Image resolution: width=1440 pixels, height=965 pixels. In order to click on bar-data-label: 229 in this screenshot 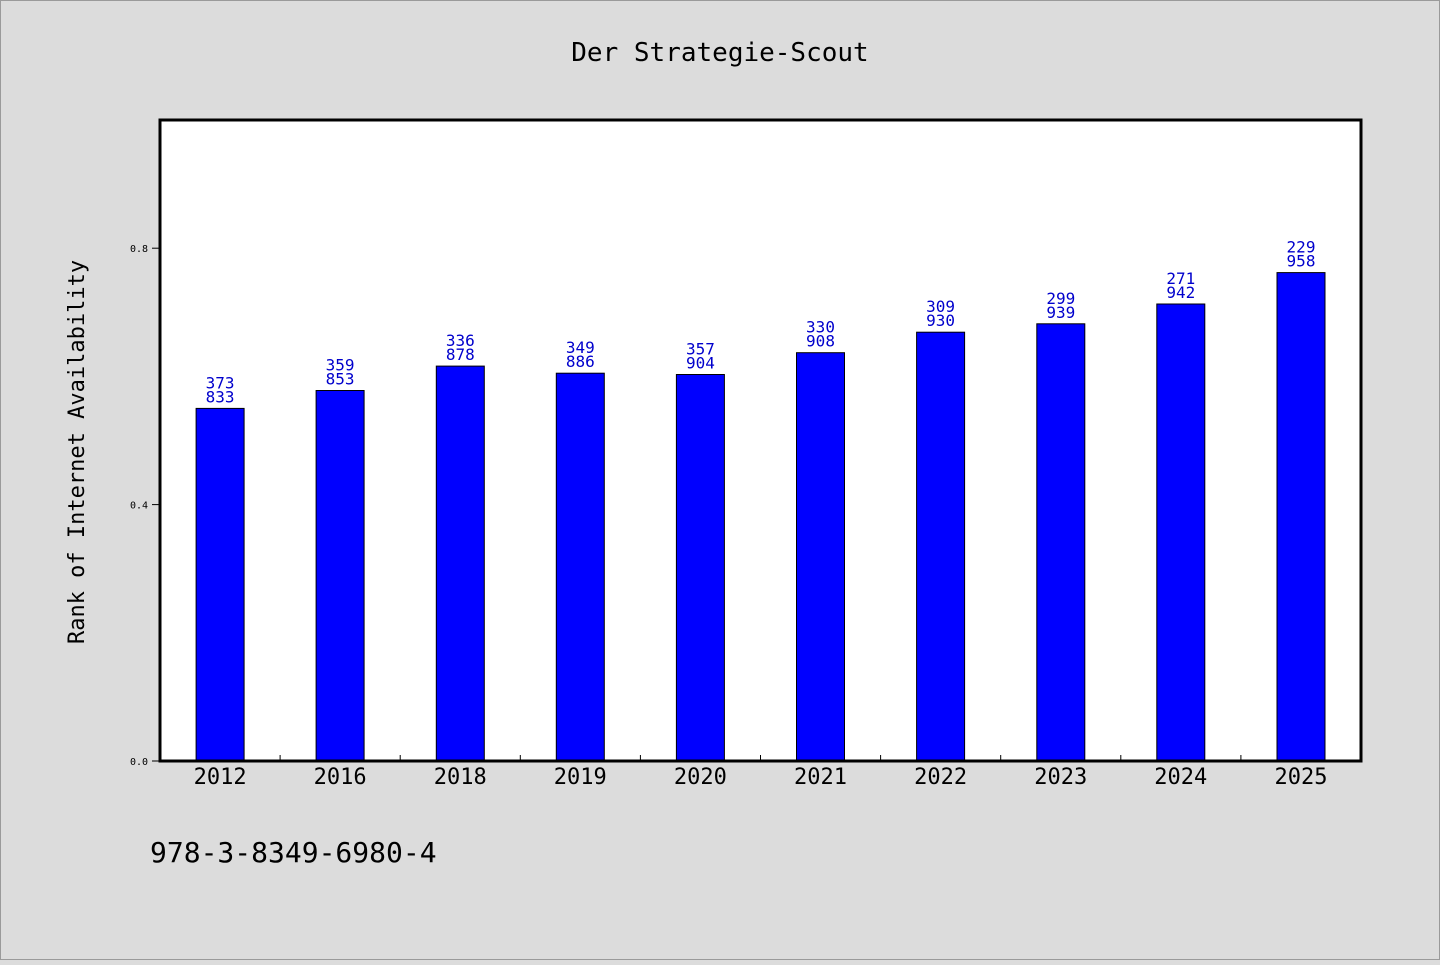, I will do `click(1301, 247)`.